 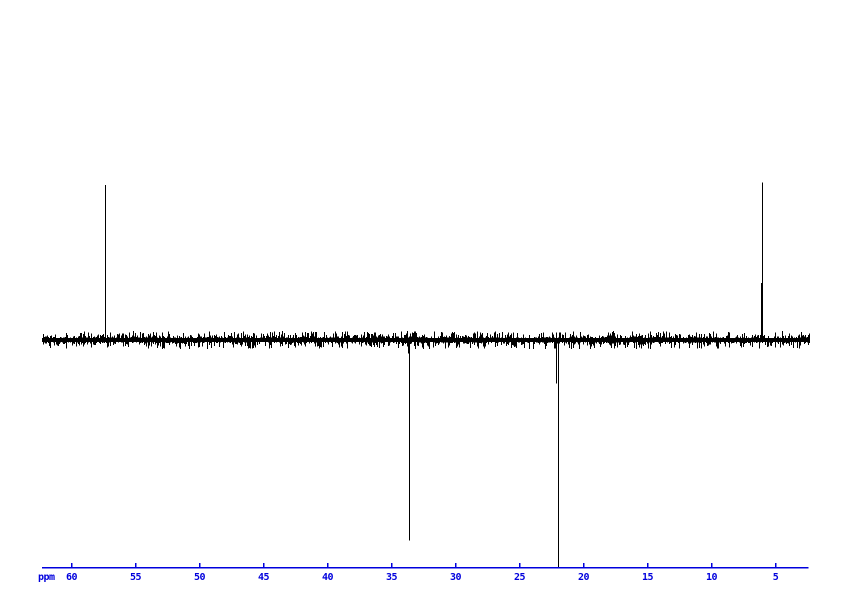 I want to click on axis-tick-label-5: 5, so click(x=776, y=577).